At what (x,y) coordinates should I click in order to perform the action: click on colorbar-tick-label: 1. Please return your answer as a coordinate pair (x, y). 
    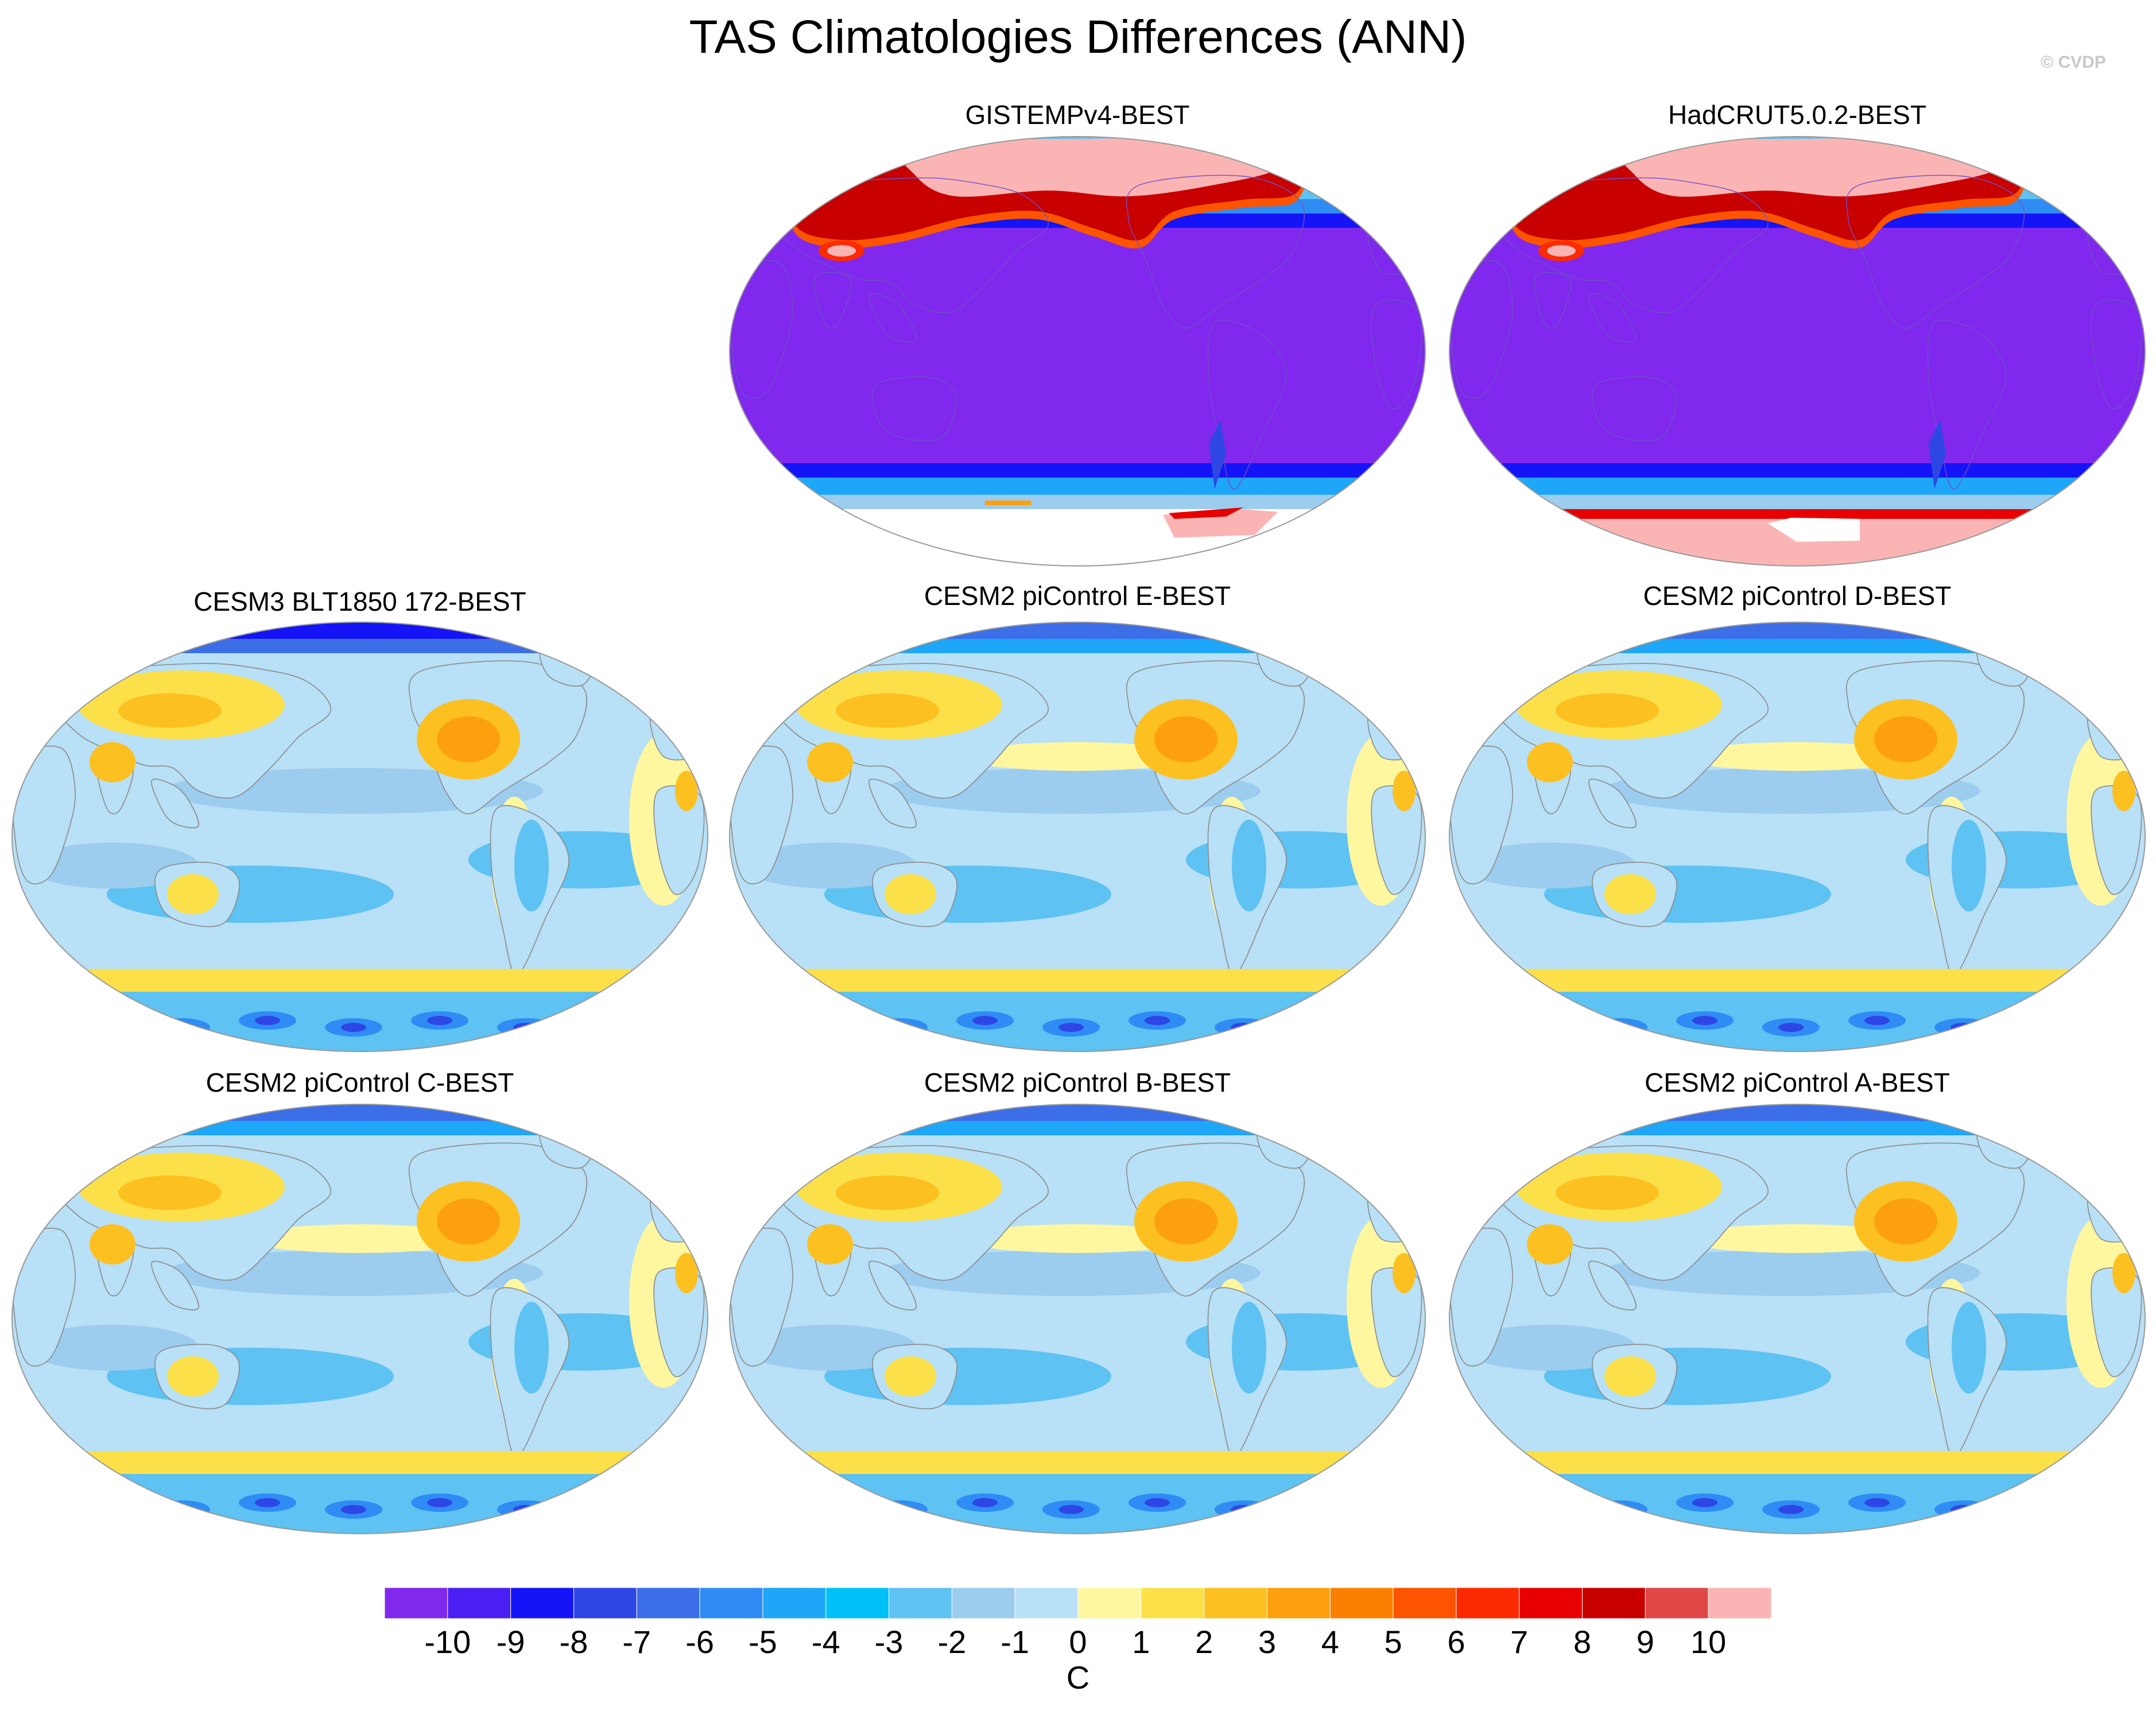
    Looking at the image, I should click on (1141, 1642).